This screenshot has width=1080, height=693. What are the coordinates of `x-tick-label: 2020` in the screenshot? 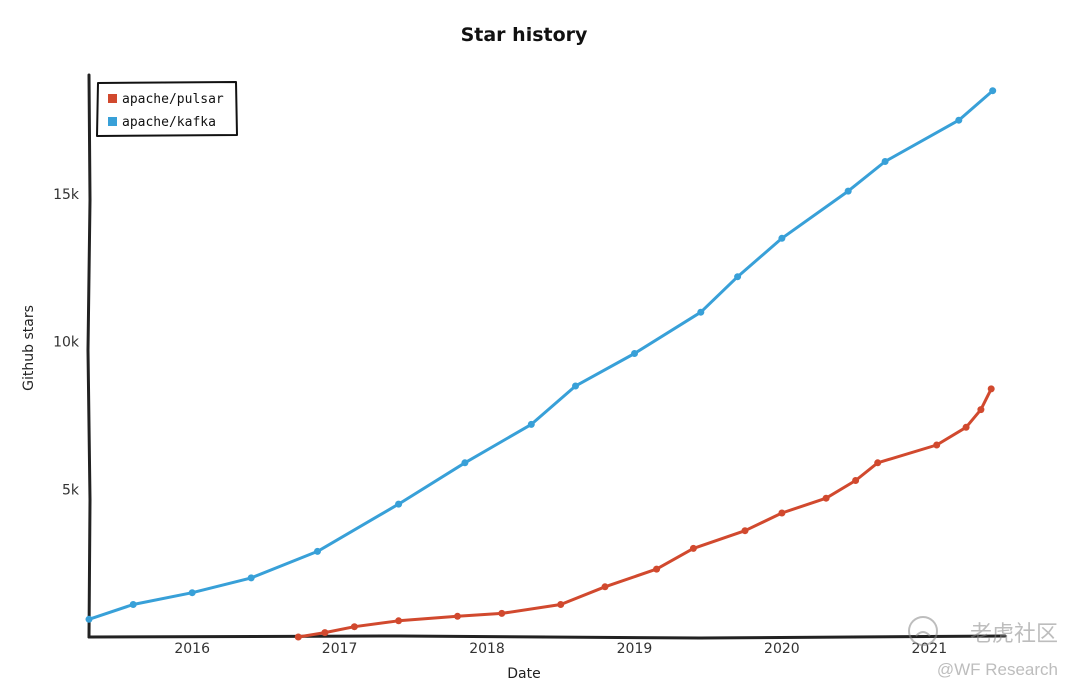 It's located at (782, 649).